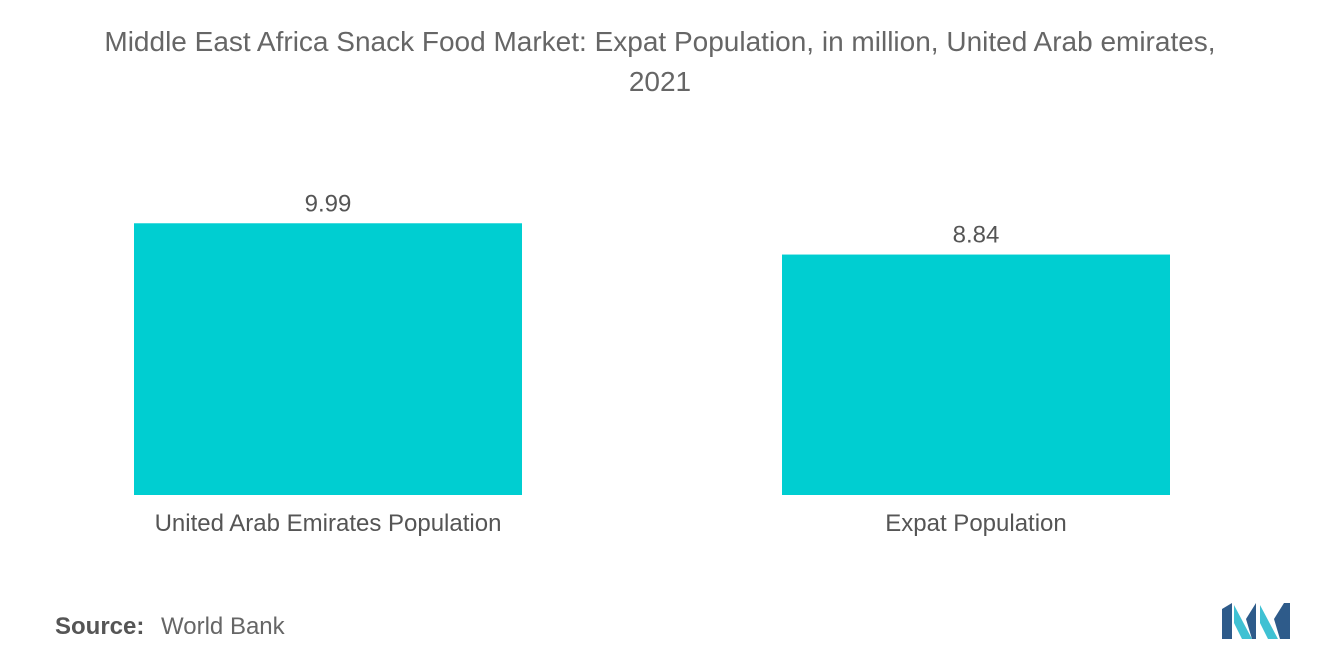 This screenshot has height=665, width=1320. Describe the element at coordinates (660, 81) in the screenshot. I see `chart-title-line-2: 2021` at that location.